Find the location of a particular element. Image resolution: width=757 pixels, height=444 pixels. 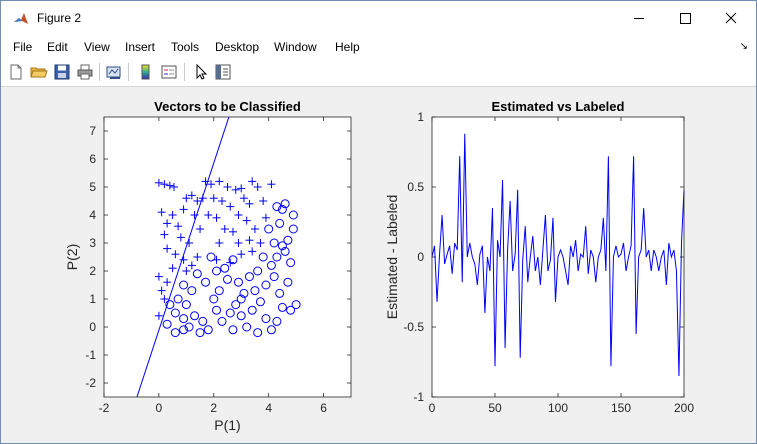

insert-colorbar-icon is located at coordinates (146, 72).